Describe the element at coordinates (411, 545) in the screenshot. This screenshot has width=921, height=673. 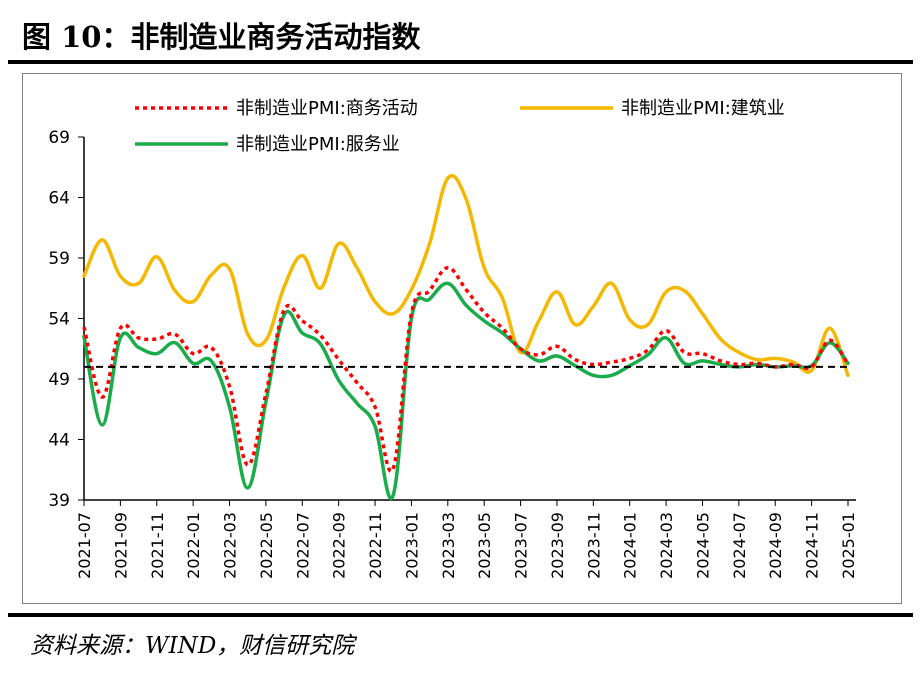
I see `x-tick-label: 2023-01` at that location.